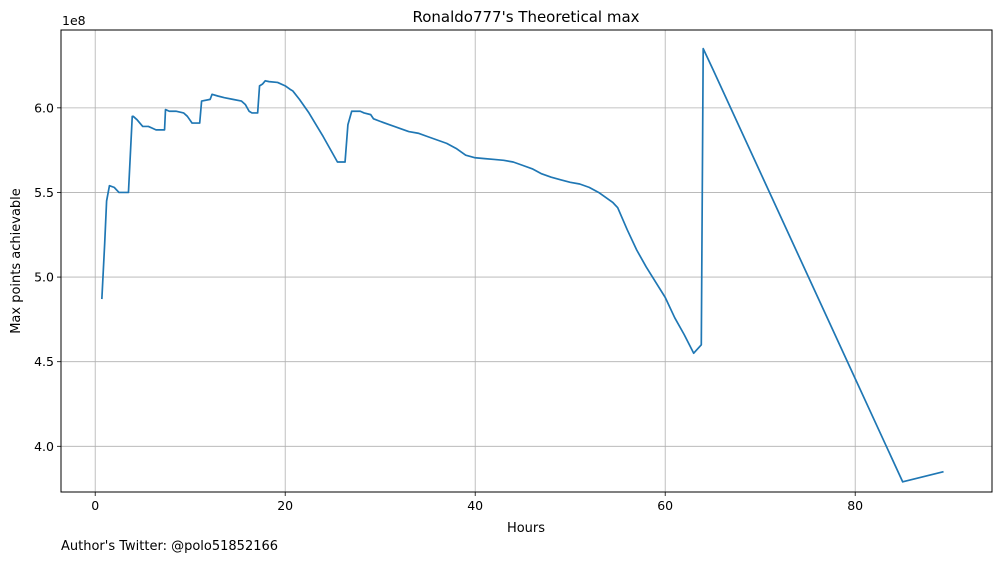 Image resolution: width=1001 pixels, height=562 pixels. What do you see at coordinates (44, 361) in the screenshot?
I see `y-tick-label: 4.5` at bounding box center [44, 361].